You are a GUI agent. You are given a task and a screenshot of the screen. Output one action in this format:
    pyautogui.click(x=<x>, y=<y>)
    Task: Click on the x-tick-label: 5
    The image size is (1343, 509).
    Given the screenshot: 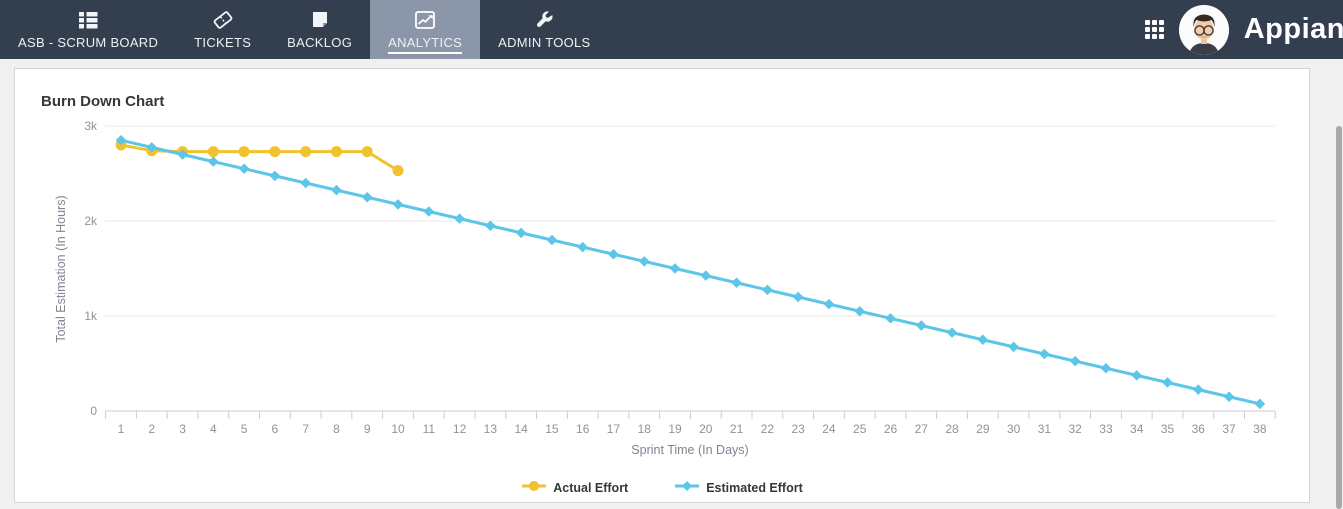 What is the action you would take?
    pyautogui.click(x=244, y=429)
    